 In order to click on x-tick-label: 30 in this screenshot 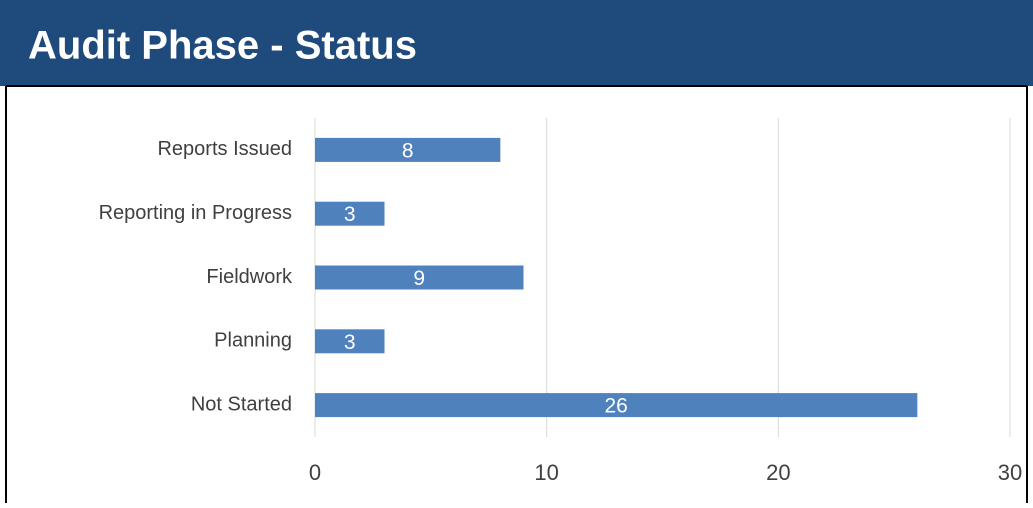, I will do `click(1010, 472)`.